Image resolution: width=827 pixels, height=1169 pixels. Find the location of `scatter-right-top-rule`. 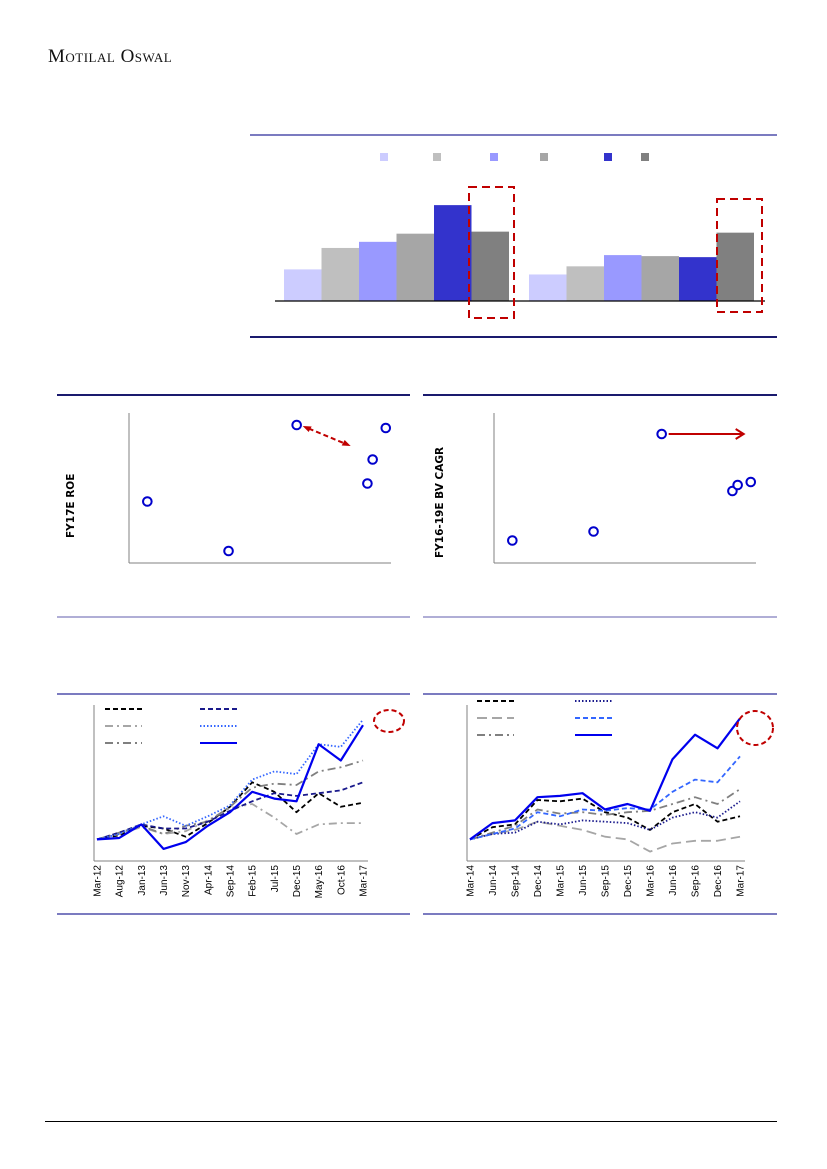

scatter-right-top-rule is located at coordinates (600, 395).